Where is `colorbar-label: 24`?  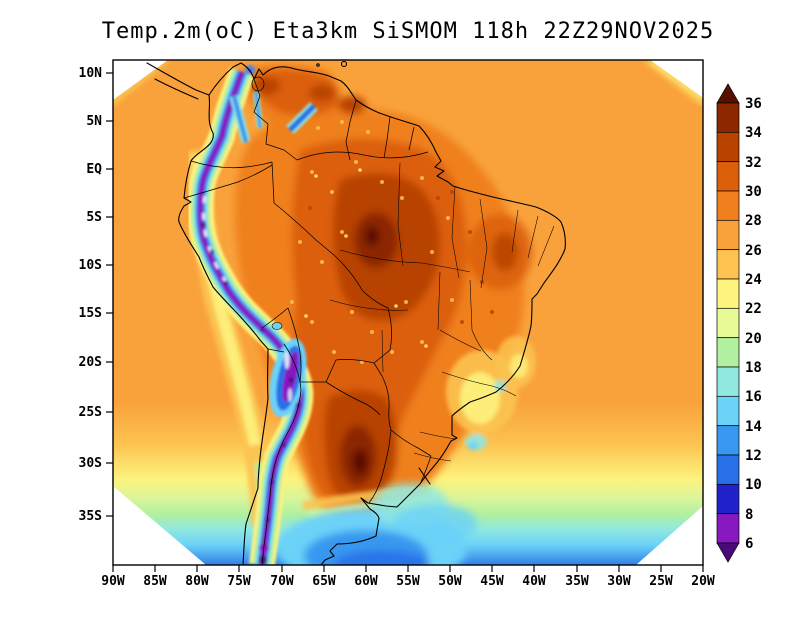 colorbar-label: 24 is located at coordinates (753, 280).